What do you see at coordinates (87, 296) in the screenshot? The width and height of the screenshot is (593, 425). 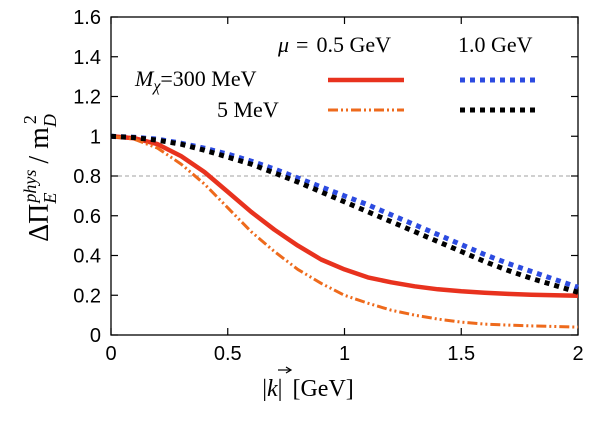 I see `y-tick-label: 0.2` at bounding box center [87, 296].